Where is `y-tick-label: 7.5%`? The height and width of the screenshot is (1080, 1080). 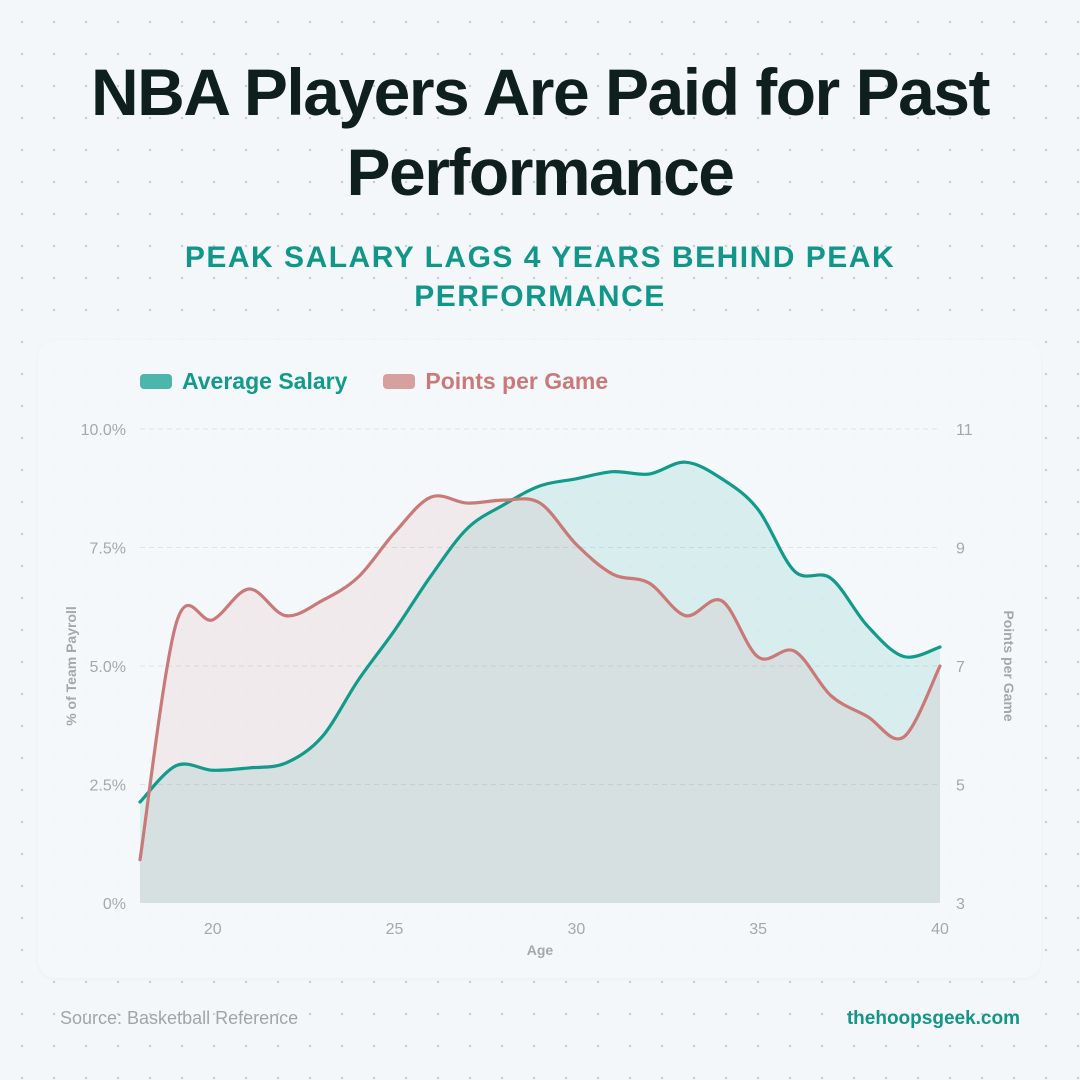
y-tick-label: 7.5% is located at coordinates (108, 549).